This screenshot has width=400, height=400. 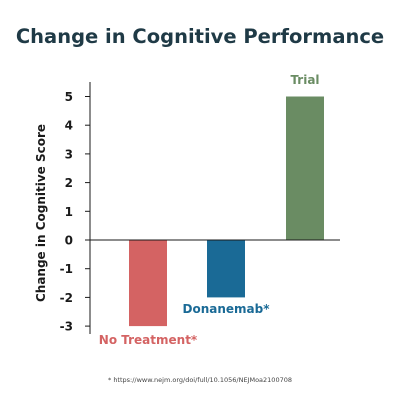 I want to click on bar-donanemab, so click(x=226, y=269).